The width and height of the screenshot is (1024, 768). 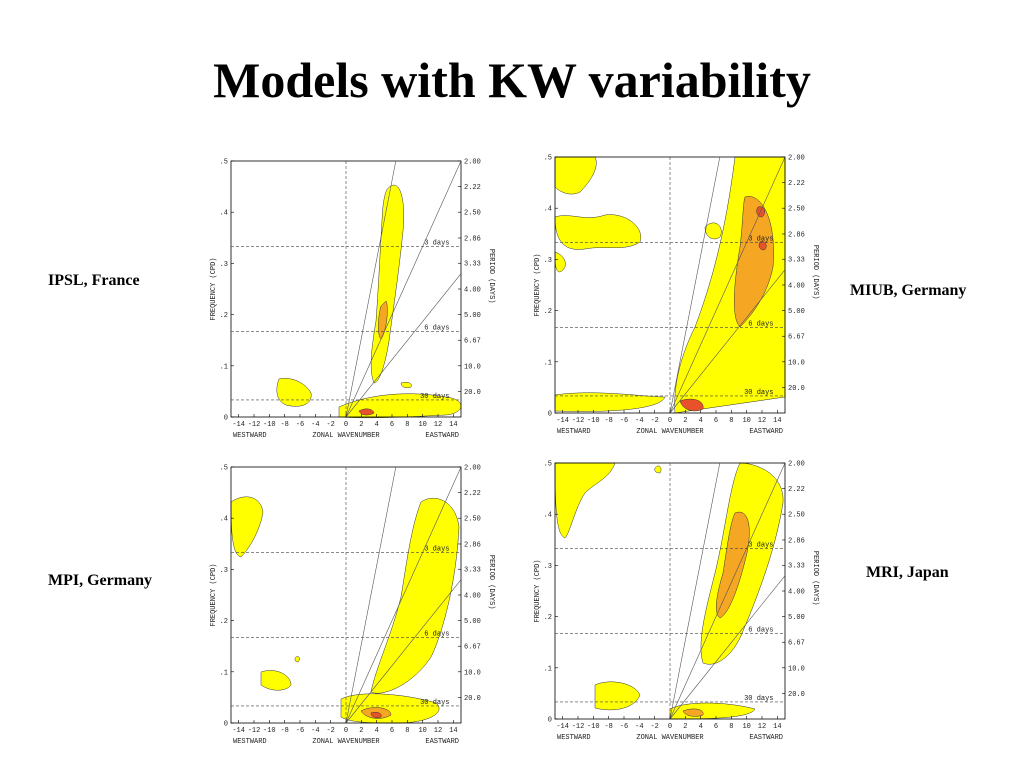 I want to click on label-miub: MIUB, Germany, so click(x=908, y=290).